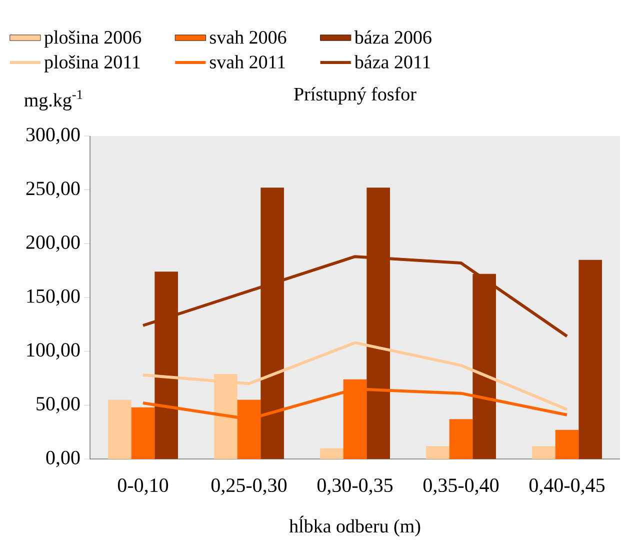 This screenshot has width=624, height=540. I want to click on y-tick-label: 50,00, so click(58, 405).